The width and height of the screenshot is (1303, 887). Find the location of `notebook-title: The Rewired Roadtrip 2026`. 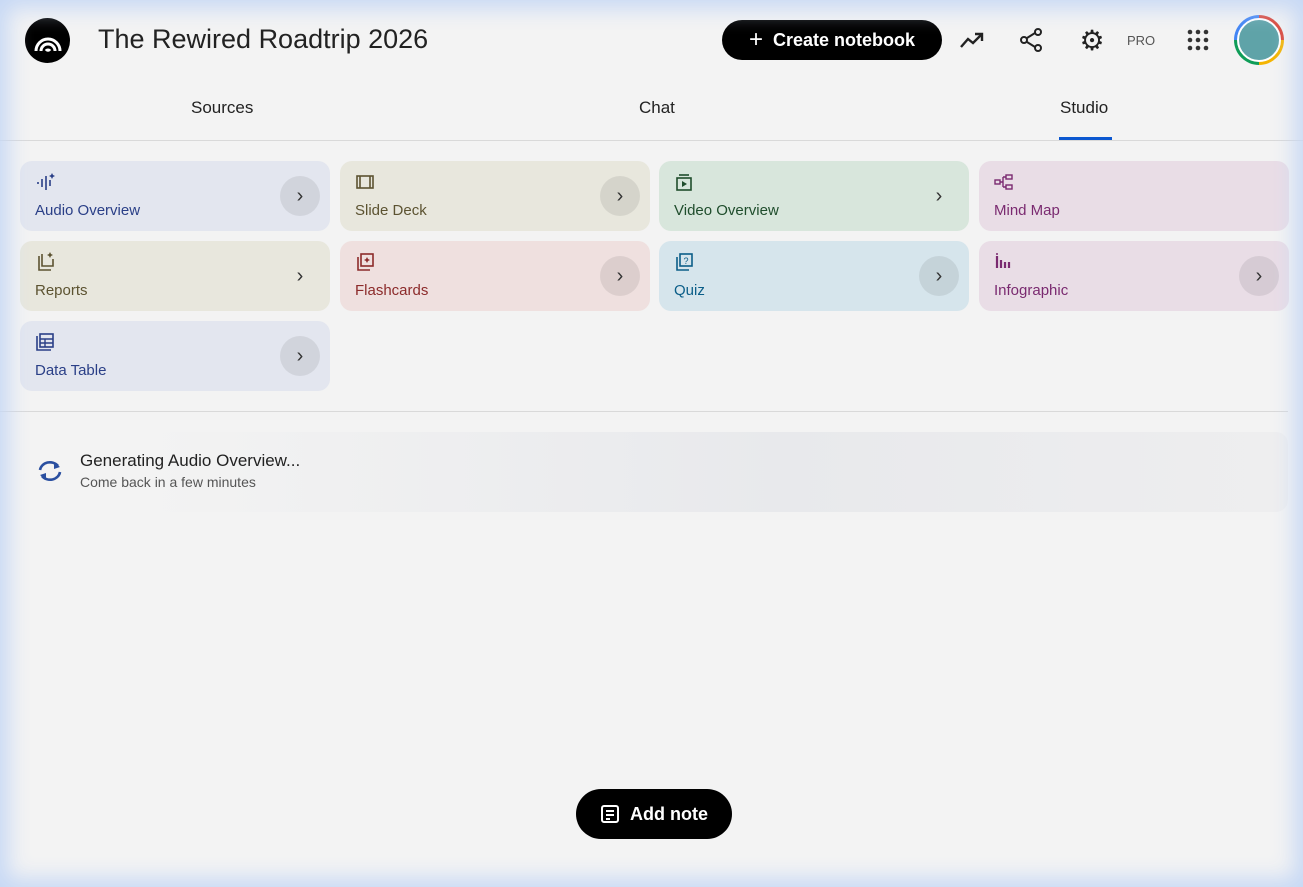

notebook-title: The Rewired Roadtrip 2026 is located at coordinates (263, 39).